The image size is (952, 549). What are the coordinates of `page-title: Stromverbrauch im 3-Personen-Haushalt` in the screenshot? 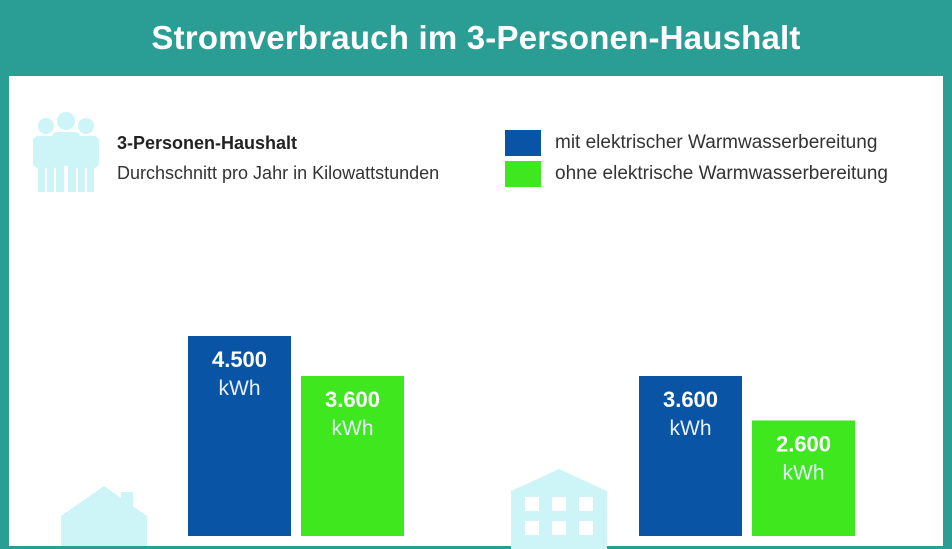 It's located at (476, 37).